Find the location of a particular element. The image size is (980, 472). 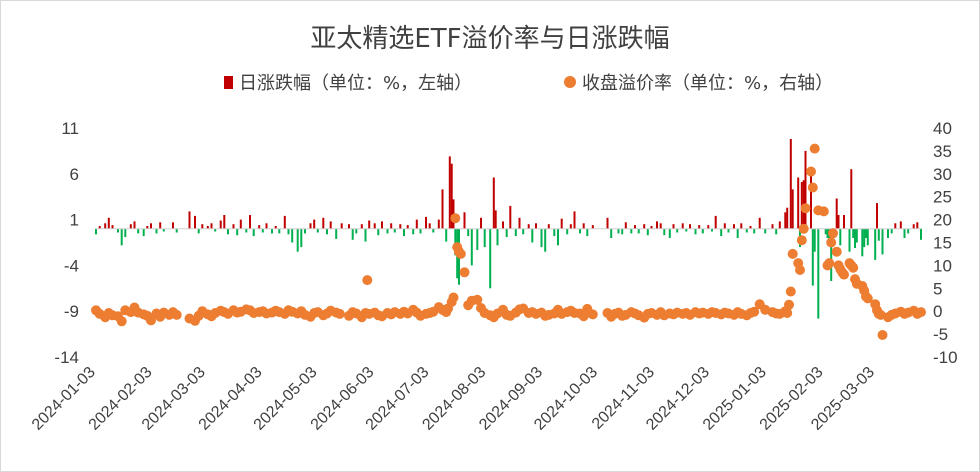

legend: 日涨跌幅（单位：%，左轴） 收盘溢价率（单位：%，右轴） is located at coordinates (528, 83).